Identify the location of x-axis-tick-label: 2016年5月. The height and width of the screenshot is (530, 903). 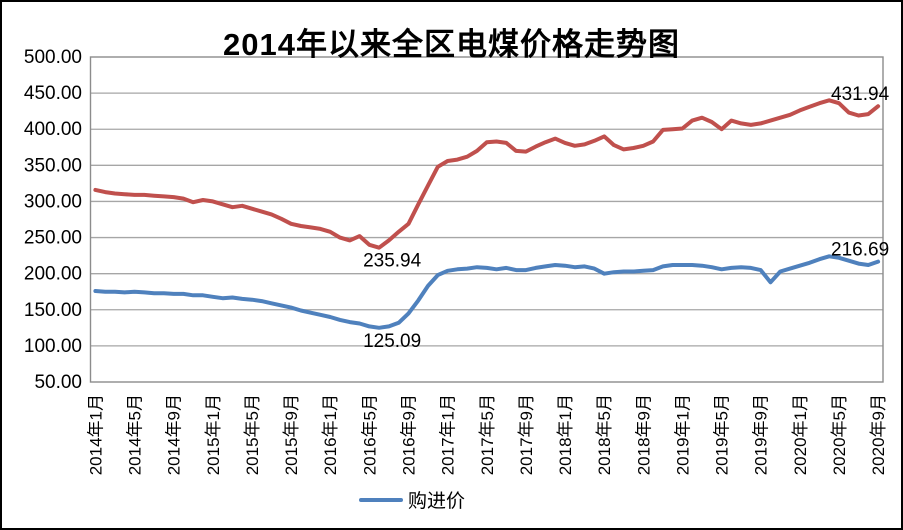
(369, 434).